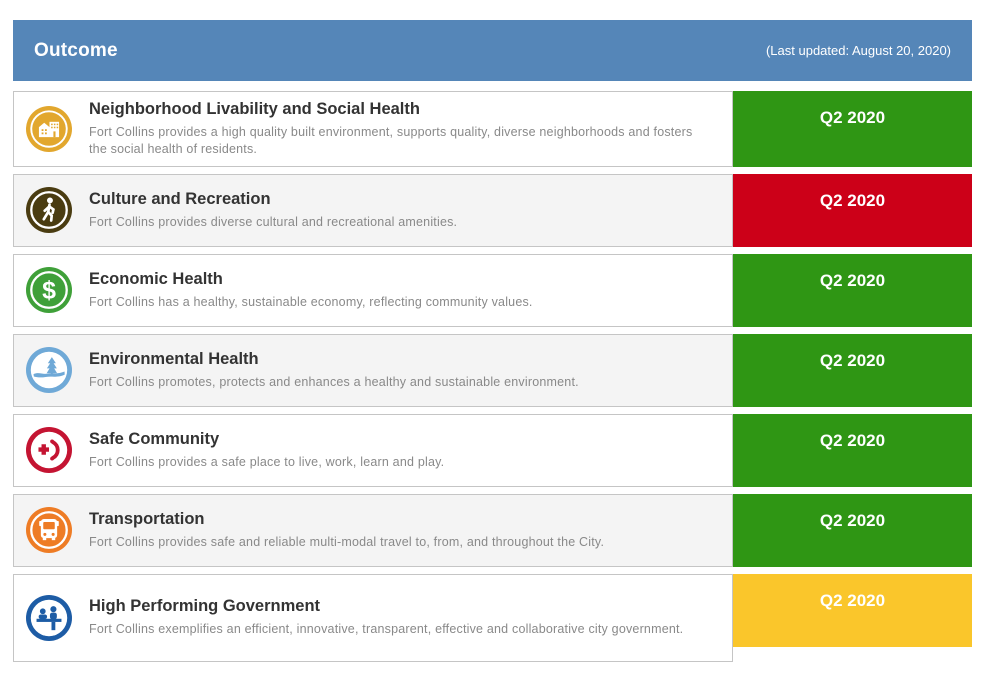 Image resolution: width=987 pixels, height=683 pixels. I want to click on outcome-title: Safe Community, so click(154, 438).